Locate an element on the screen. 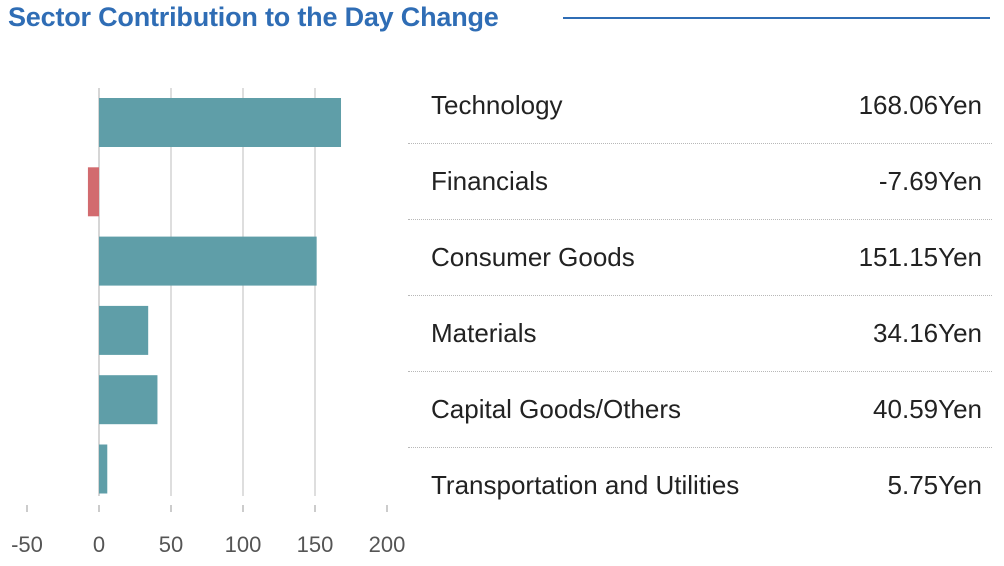 This screenshot has width=1004, height=566. table-row: Financials -7.69Yen is located at coordinates (700, 182).